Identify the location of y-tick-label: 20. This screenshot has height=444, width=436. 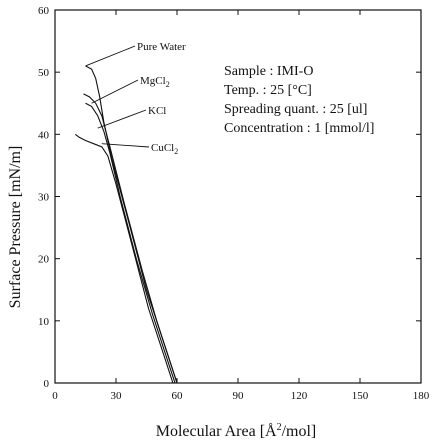
(44, 260).